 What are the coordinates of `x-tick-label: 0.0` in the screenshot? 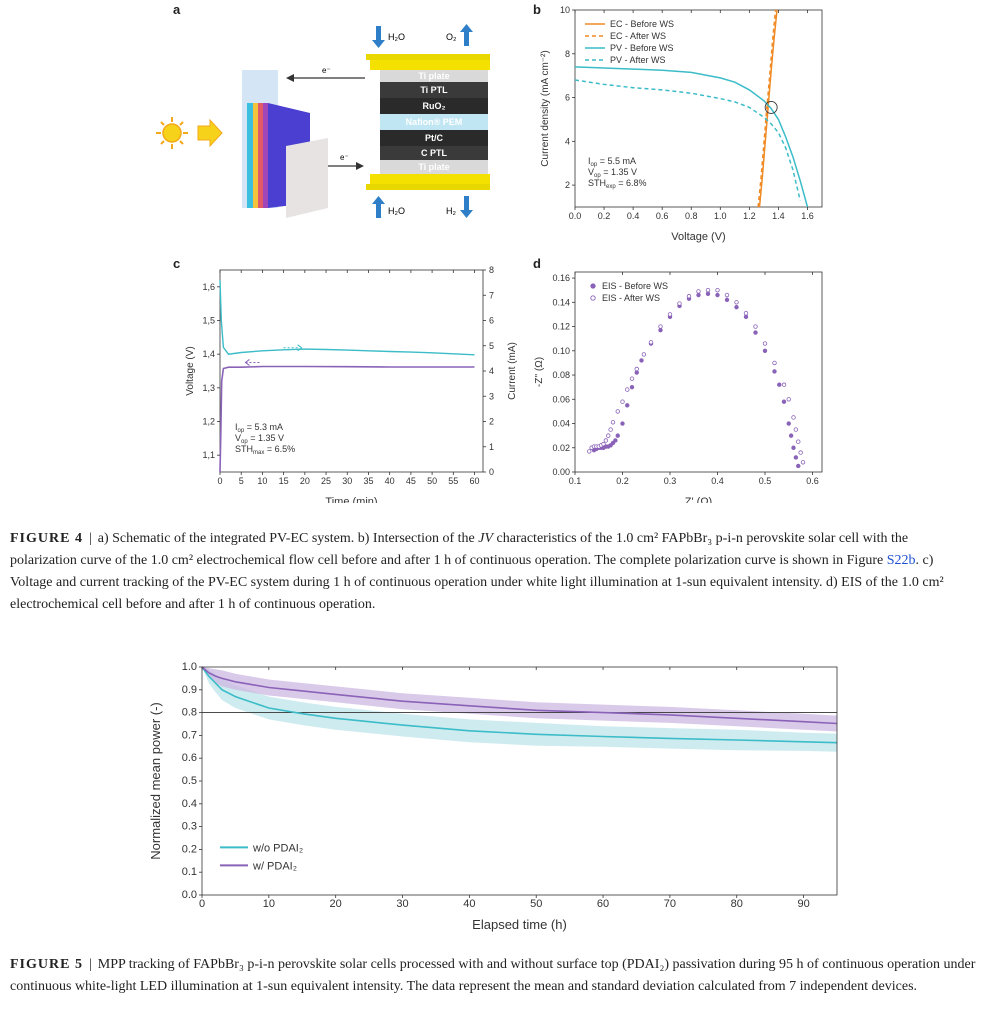 It's located at (575, 216).